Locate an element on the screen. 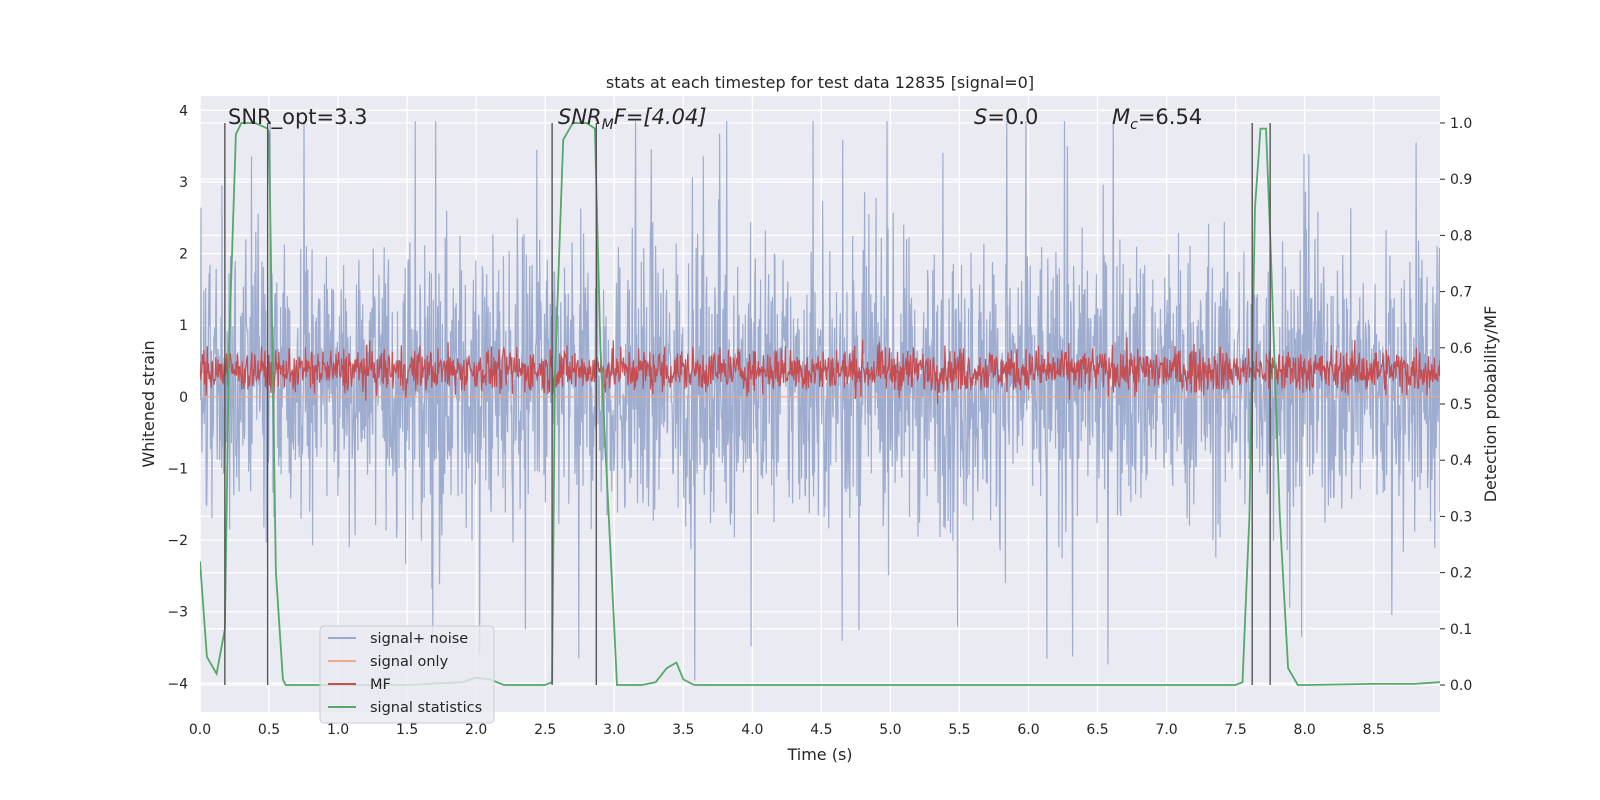 Image resolution: width=1600 pixels, height=800 pixels. y-right-tick-label: 0.1 is located at coordinates (1461, 630).